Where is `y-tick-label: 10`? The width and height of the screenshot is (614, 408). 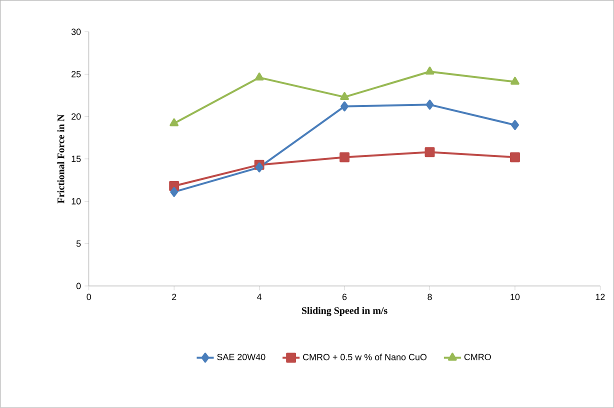 y-tick-label: 10 is located at coordinates (76, 201).